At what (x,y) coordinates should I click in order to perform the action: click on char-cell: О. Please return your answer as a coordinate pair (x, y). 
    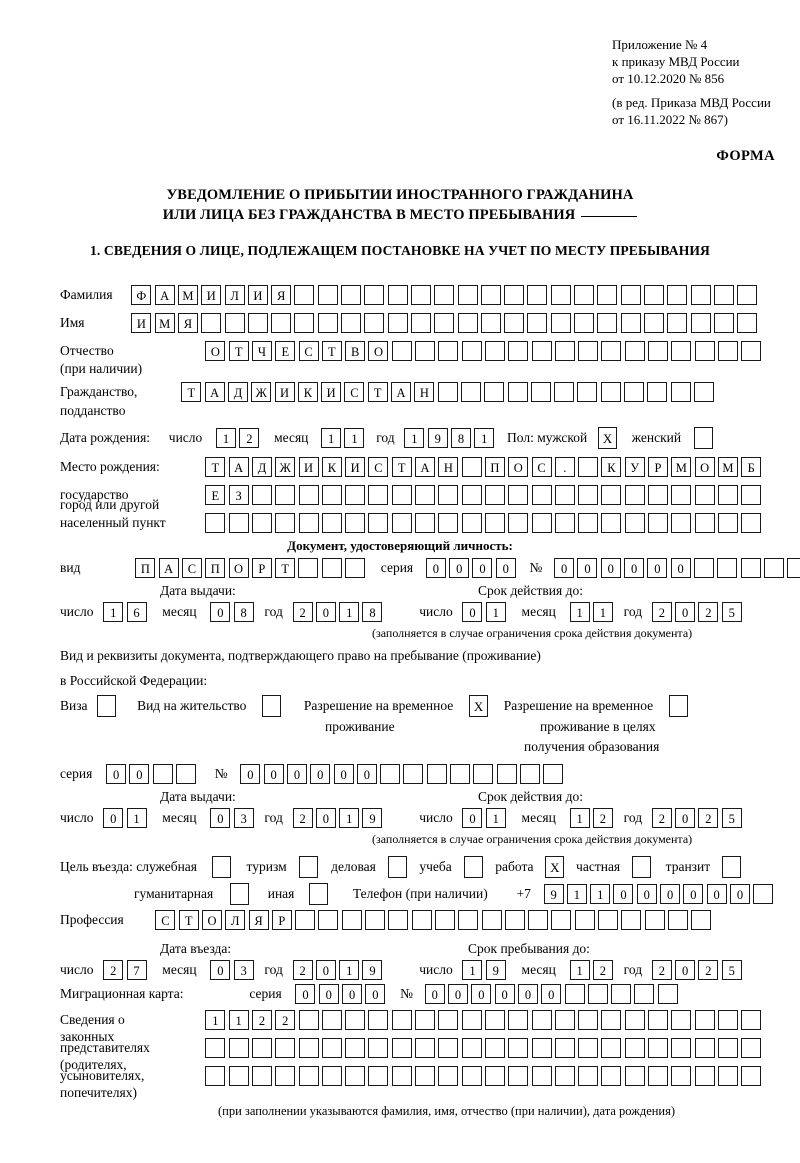
    Looking at the image, I should click on (238, 567).